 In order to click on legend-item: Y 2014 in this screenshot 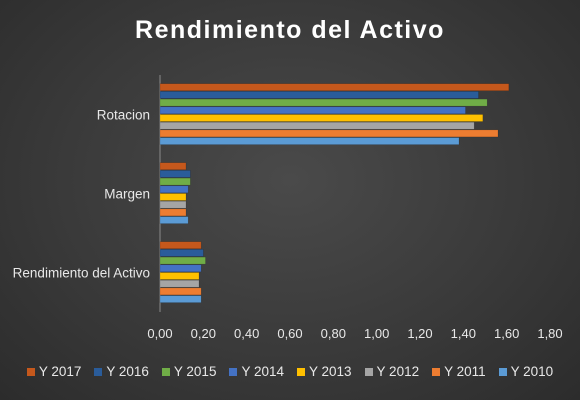, I will do `click(256, 371)`.